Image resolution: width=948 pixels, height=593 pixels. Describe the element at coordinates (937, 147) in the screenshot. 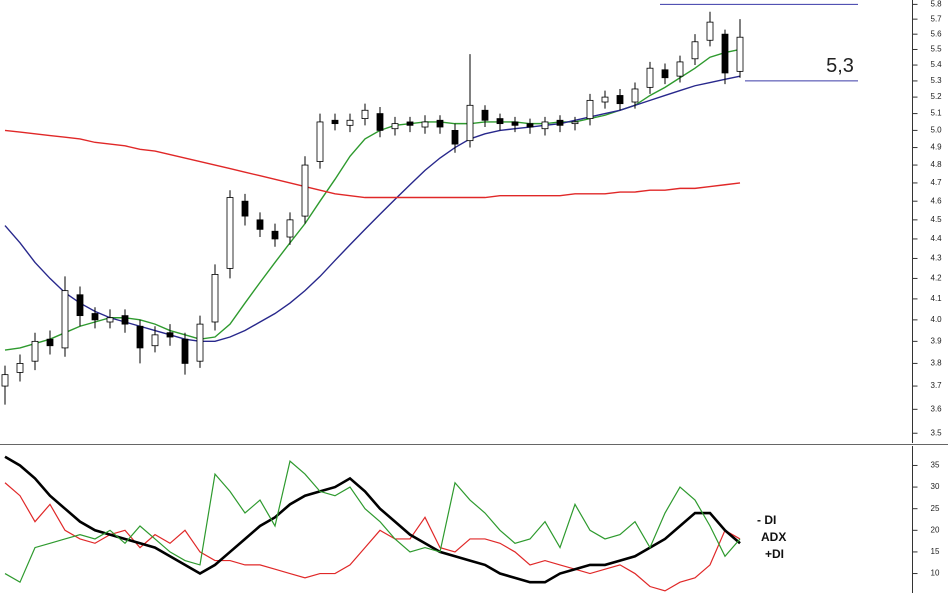

I see `y-tick-label: 4.9` at that location.